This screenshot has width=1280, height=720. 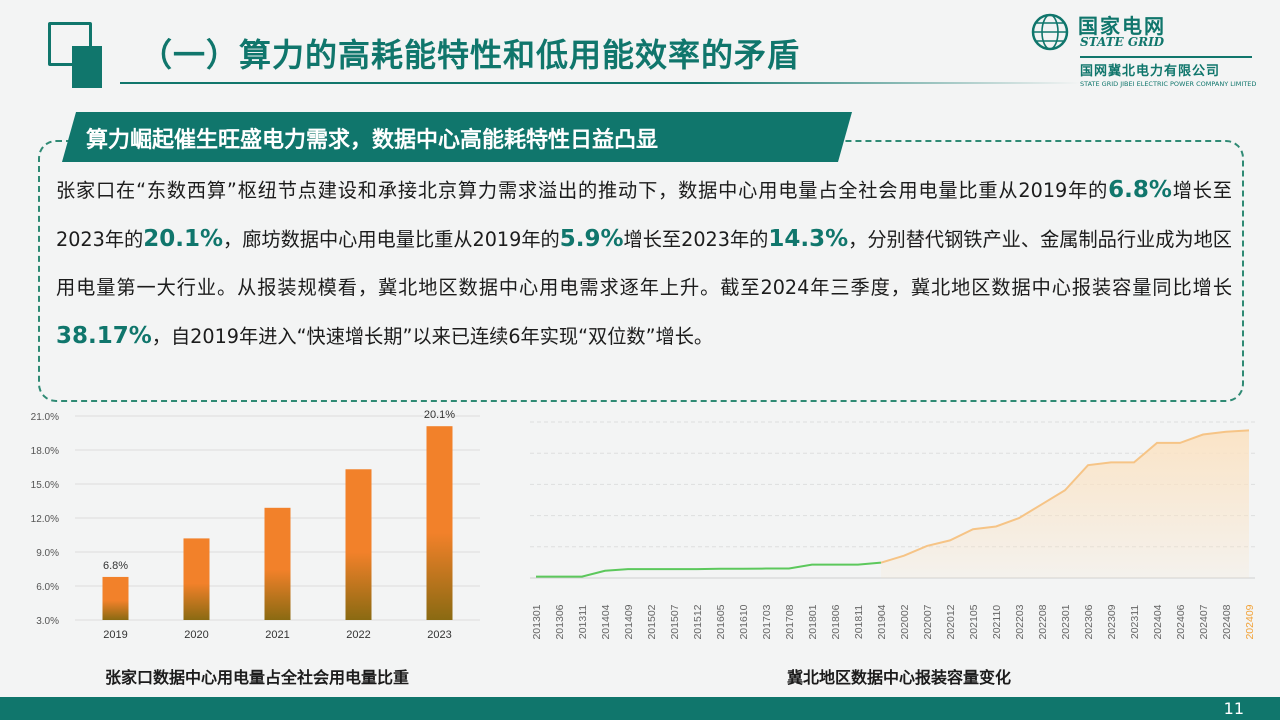 I want to click on footer-bar, so click(x=640, y=708).